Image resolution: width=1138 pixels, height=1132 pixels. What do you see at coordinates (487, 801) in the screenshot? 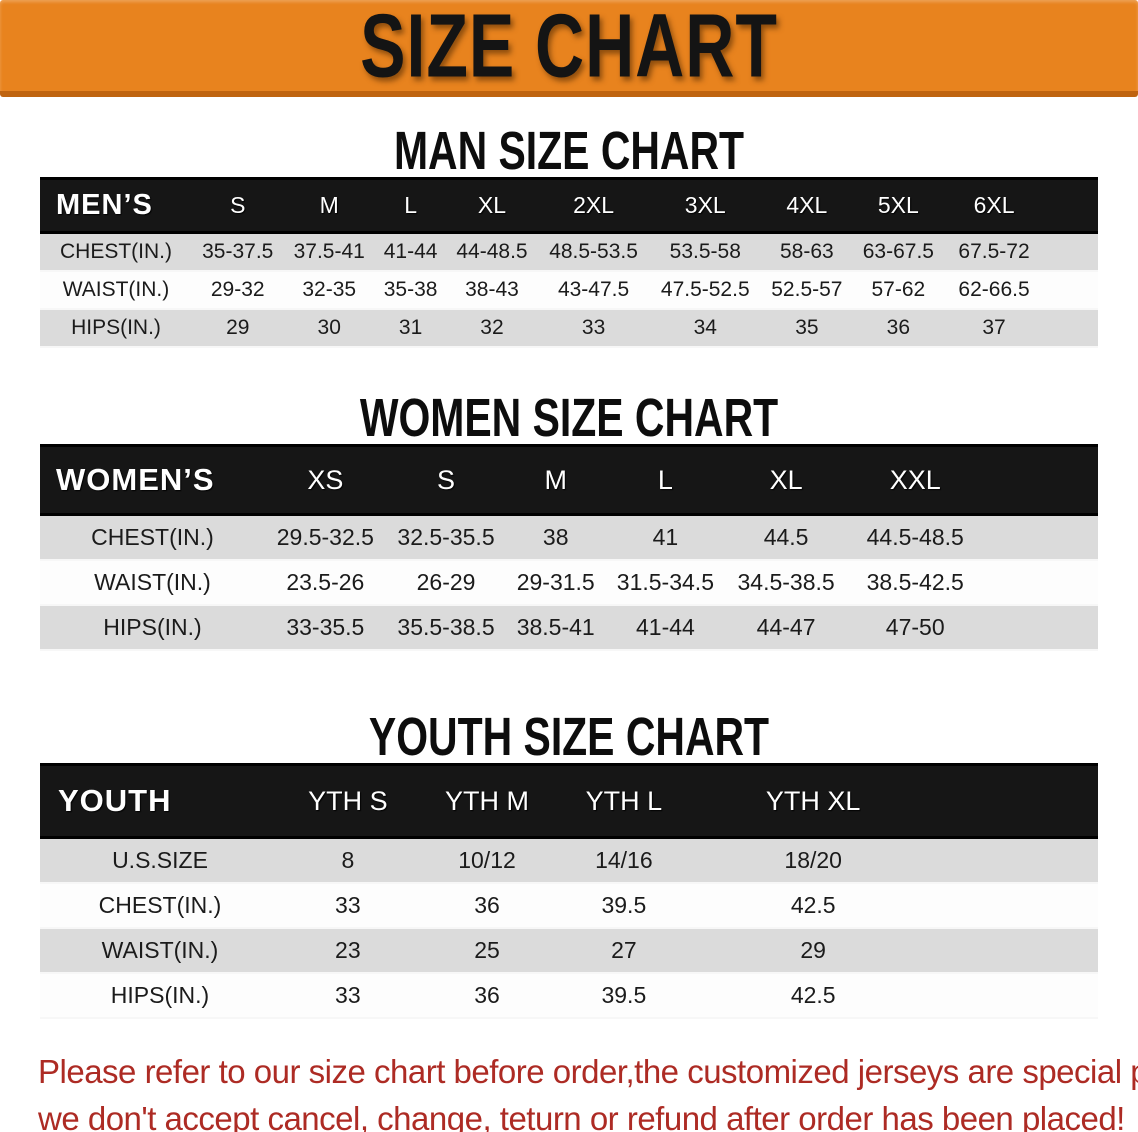
I see `size-header-cell: YTH M` at bounding box center [487, 801].